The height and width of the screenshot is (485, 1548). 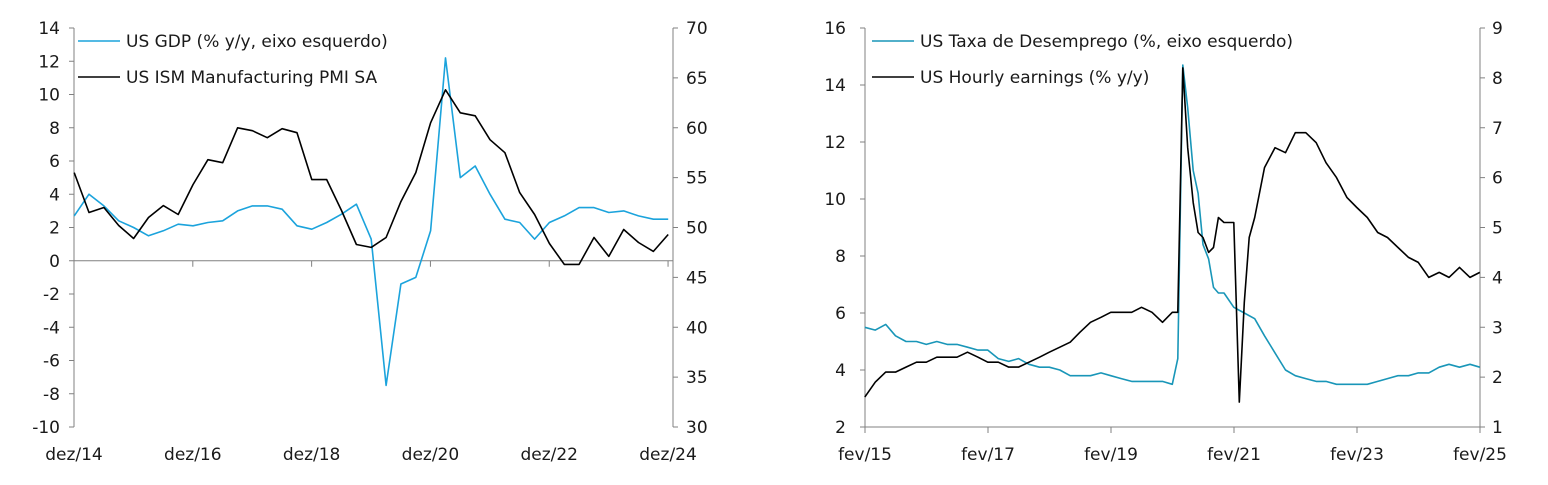 What do you see at coordinates (312, 455) in the screenshot?
I see `x-tick-label: dez/18` at bounding box center [312, 455].